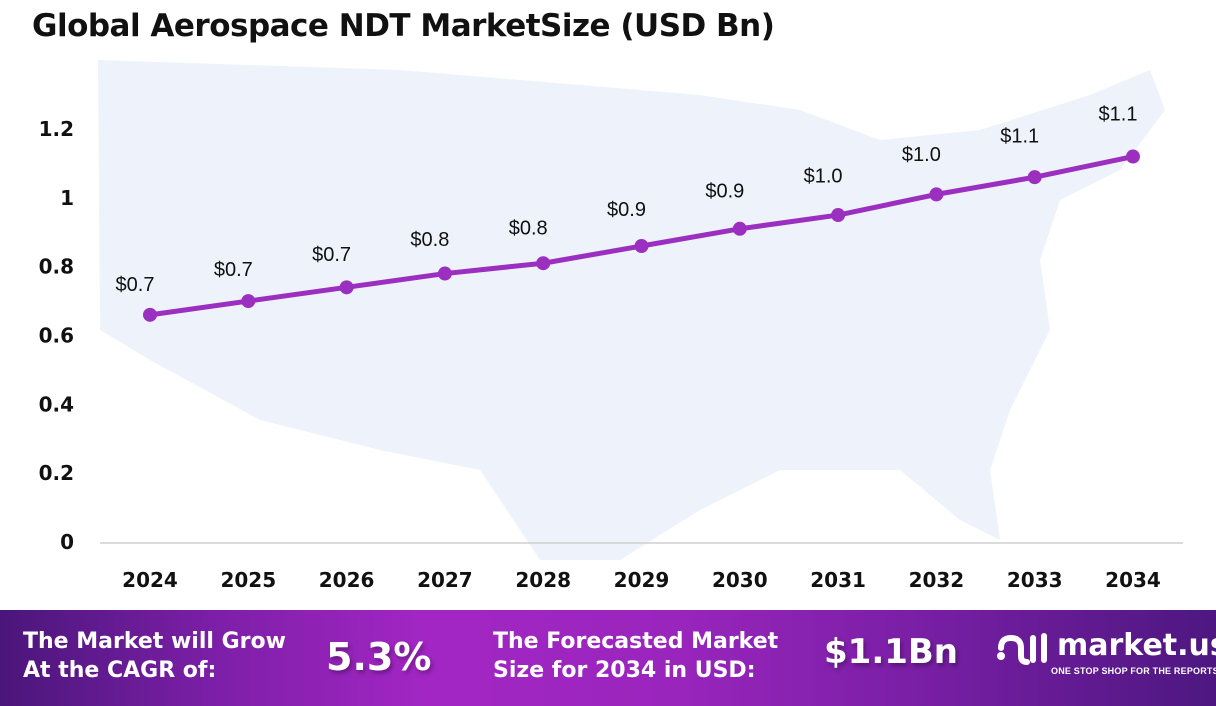  I want to click on forecast-label-line-2: Size for 2034 in USD:, so click(624, 670).